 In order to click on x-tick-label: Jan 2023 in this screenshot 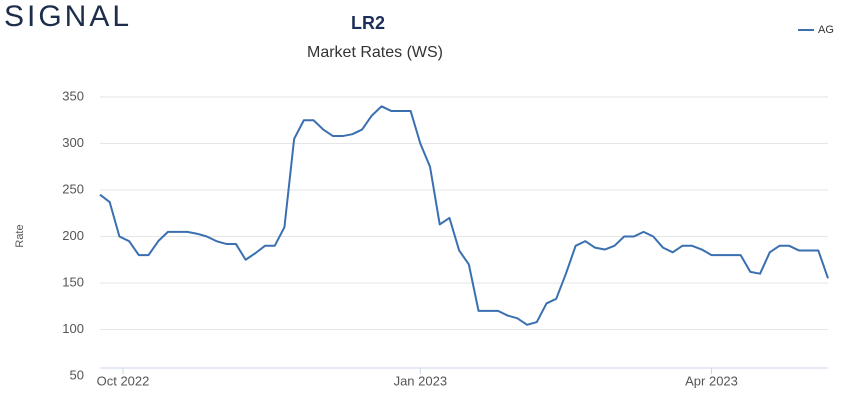, I will do `click(421, 380)`.